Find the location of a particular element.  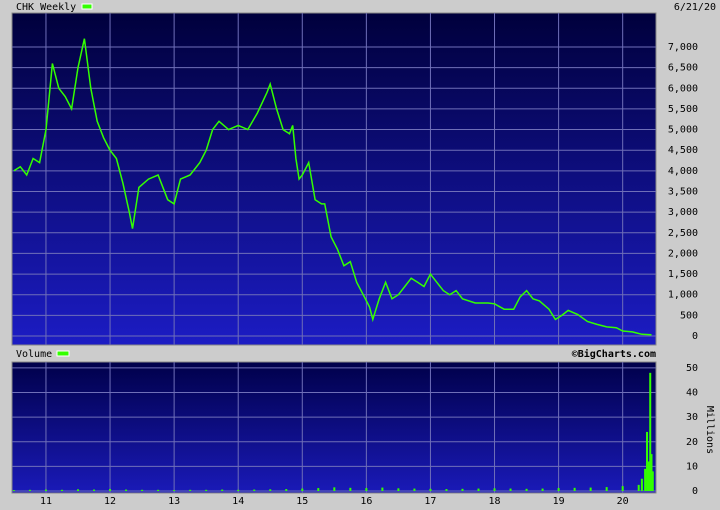

x-tick-label: 19 is located at coordinates (559, 501).